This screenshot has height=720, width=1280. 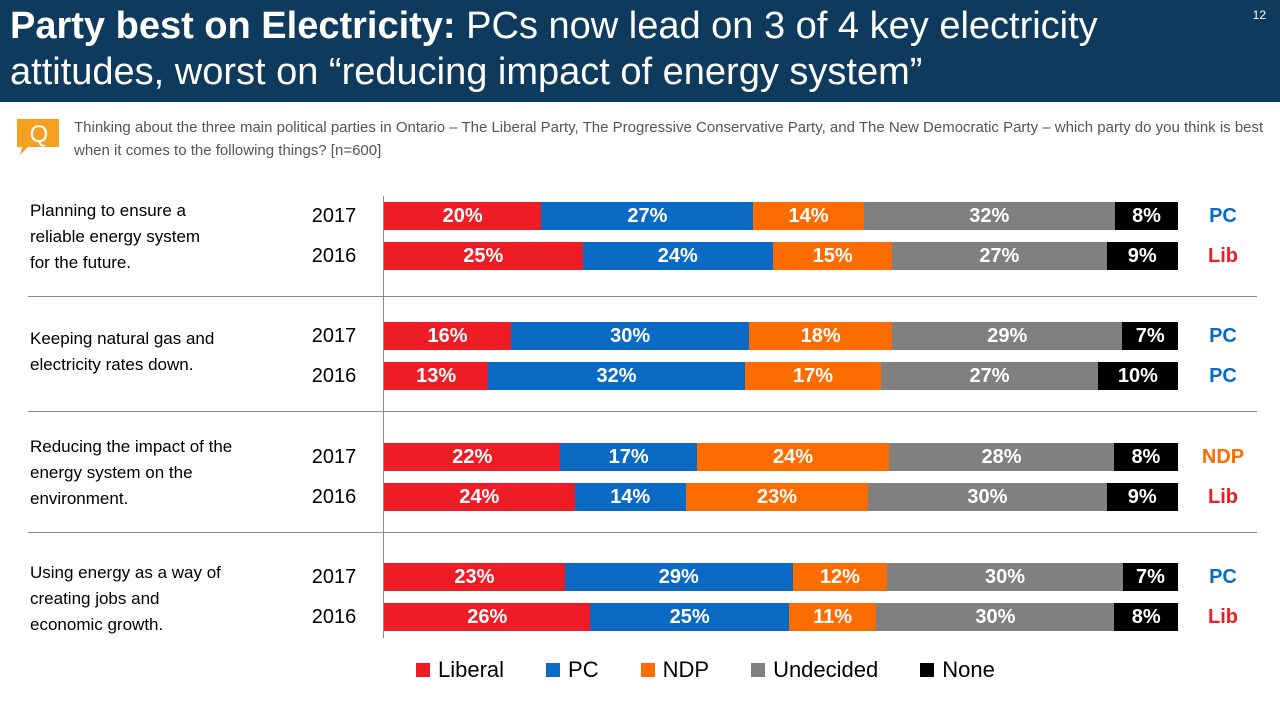 What do you see at coordinates (808, 216) in the screenshot?
I see `bar-segment-ndp: 14%` at bounding box center [808, 216].